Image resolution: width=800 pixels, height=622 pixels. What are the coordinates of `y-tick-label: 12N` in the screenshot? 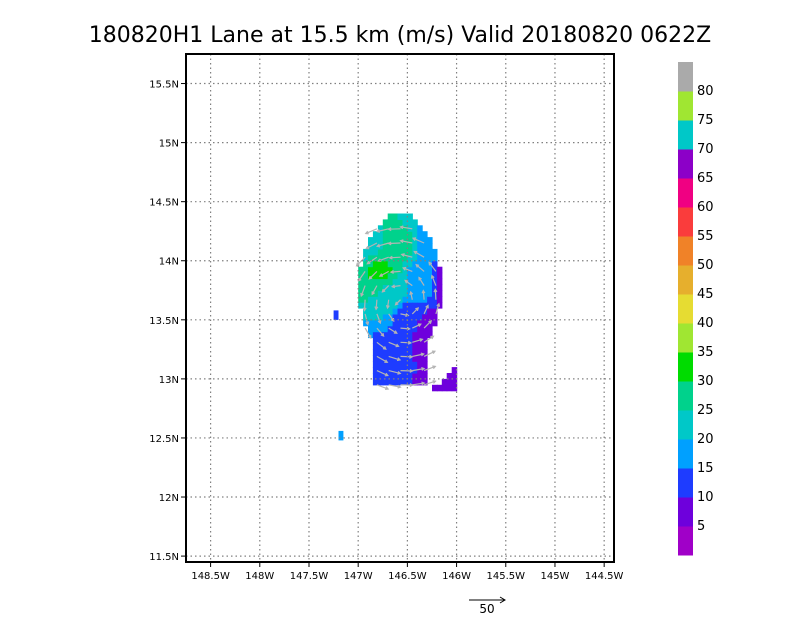 It's located at (169, 498).